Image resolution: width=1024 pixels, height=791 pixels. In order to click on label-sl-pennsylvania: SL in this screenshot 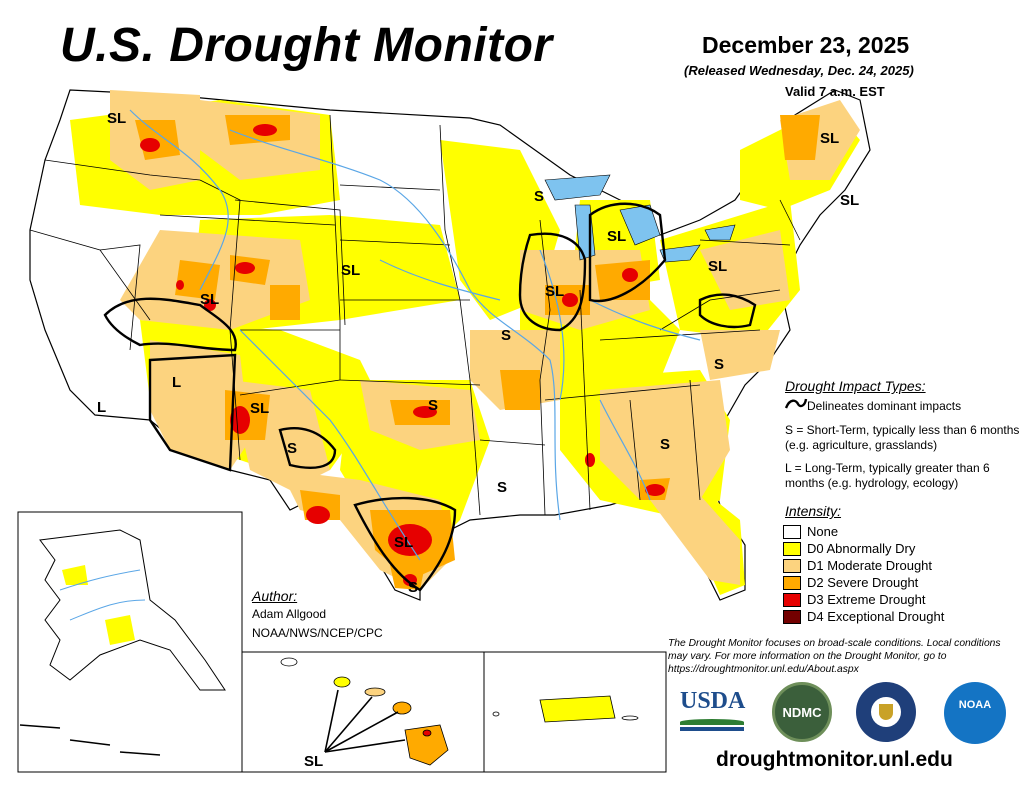, I will do `click(717, 266)`.